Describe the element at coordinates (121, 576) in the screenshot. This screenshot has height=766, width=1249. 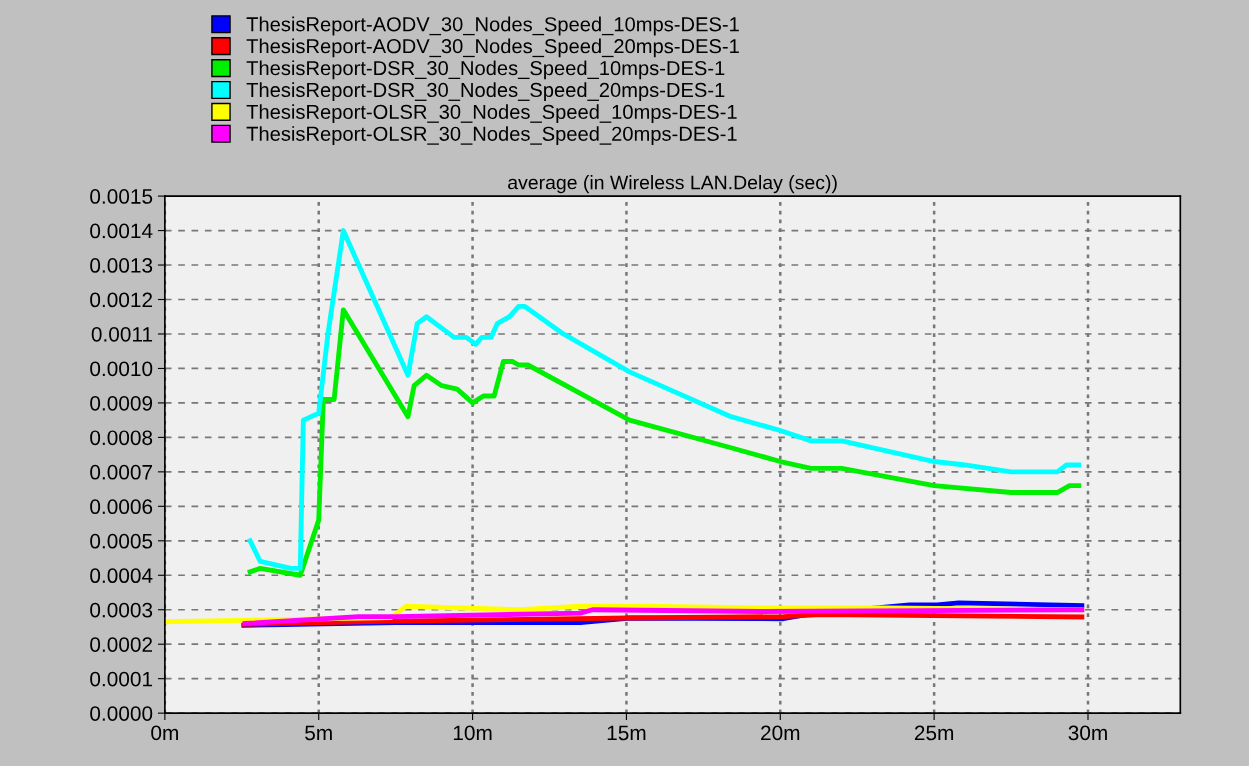
I see `y-tick-label: 0.0004` at that location.